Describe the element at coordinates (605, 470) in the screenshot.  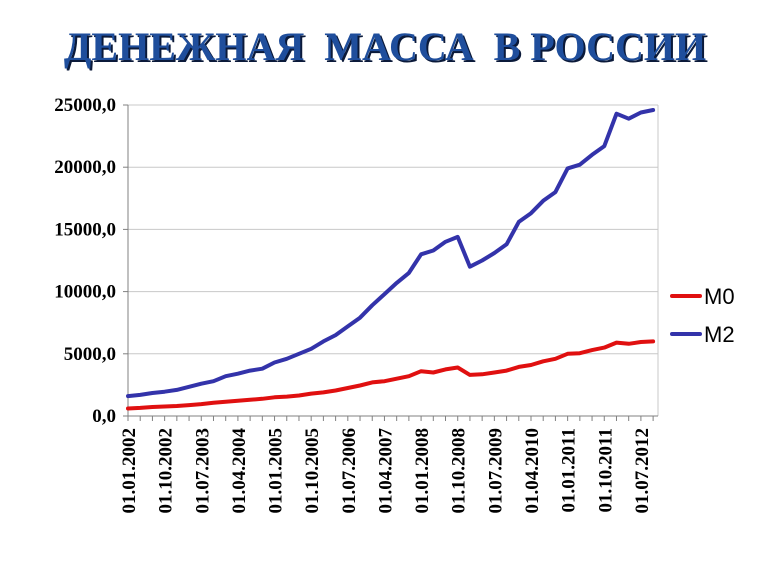
I see `x-tick-label: 01.10.2011` at that location.